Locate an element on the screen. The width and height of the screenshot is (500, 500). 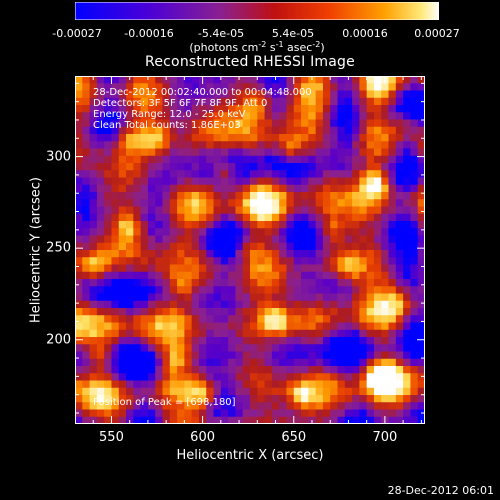
colorbar-tick-label: 5.4e-05 is located at coordinates (293, 33).